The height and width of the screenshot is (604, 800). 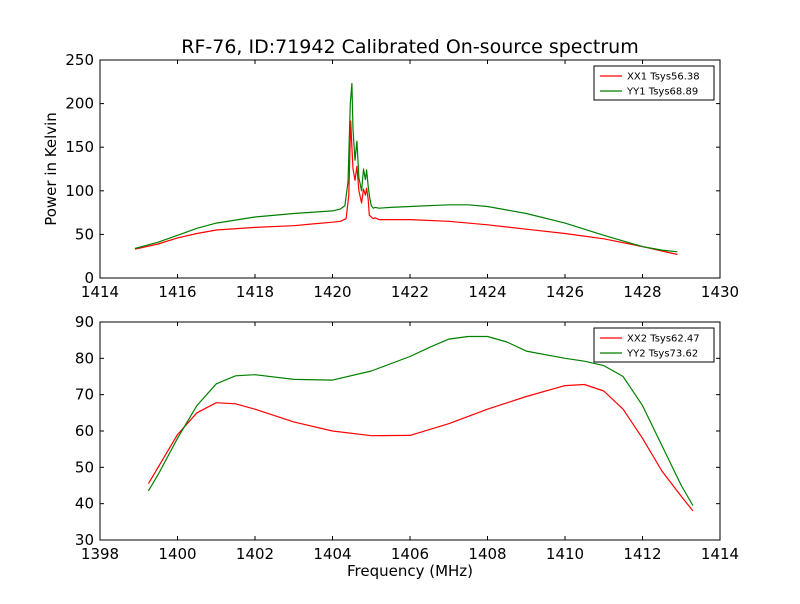 I want to click on y-tick-label: 30, so click(x=84, y=540).